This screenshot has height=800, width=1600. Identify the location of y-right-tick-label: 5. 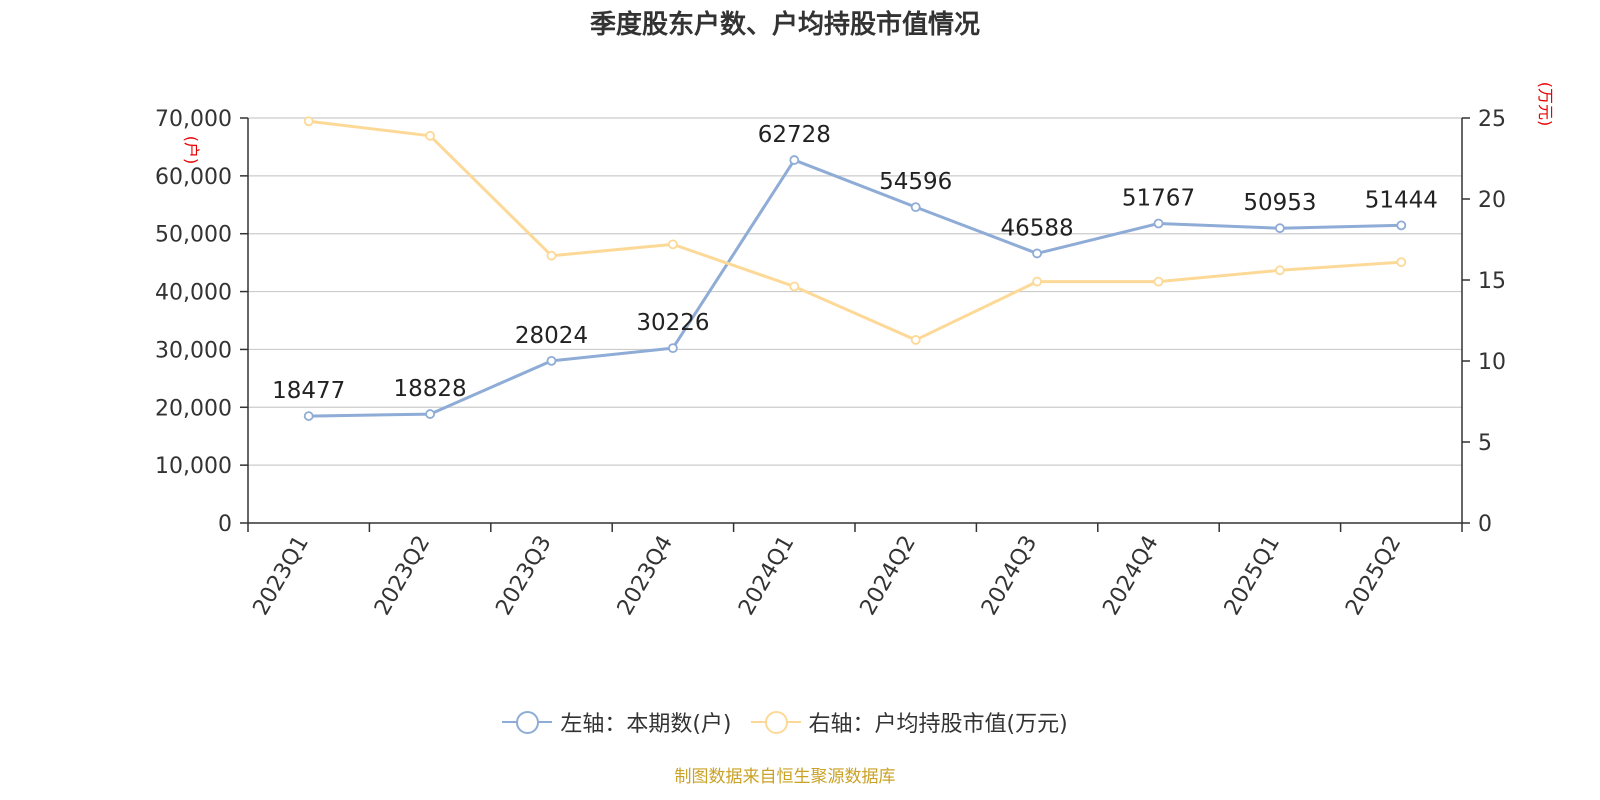
(1485, 443).